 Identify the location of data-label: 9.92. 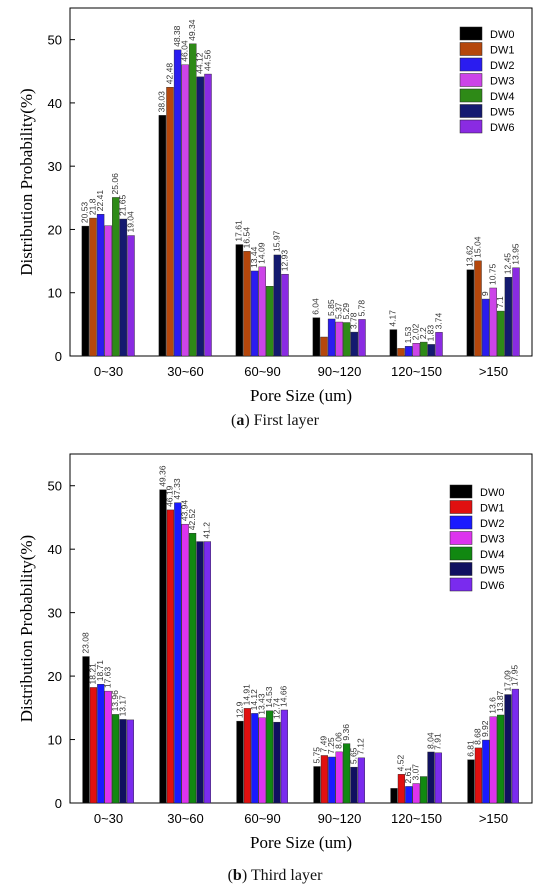
(485, 728).